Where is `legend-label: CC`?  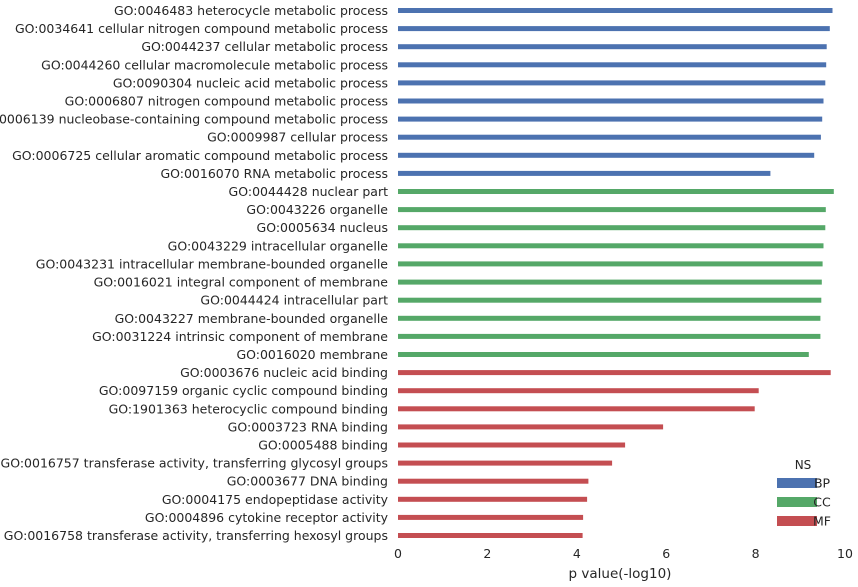 legend-label: CC is located at coordinates (822, 502).